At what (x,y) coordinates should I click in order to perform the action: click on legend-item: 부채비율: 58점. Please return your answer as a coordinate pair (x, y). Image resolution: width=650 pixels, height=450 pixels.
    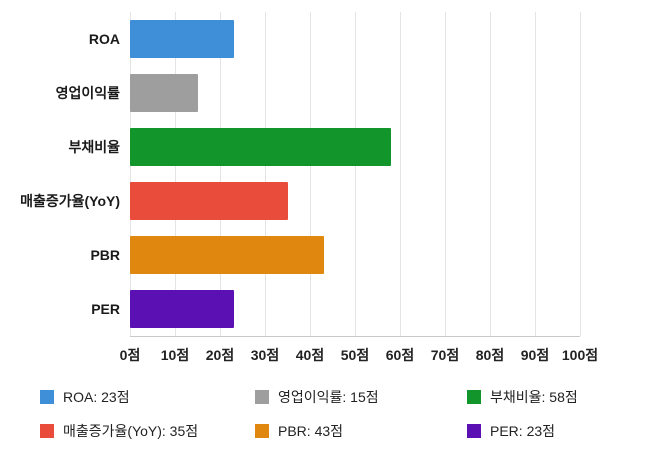
    Looking at the image, I should click on (558, 397).